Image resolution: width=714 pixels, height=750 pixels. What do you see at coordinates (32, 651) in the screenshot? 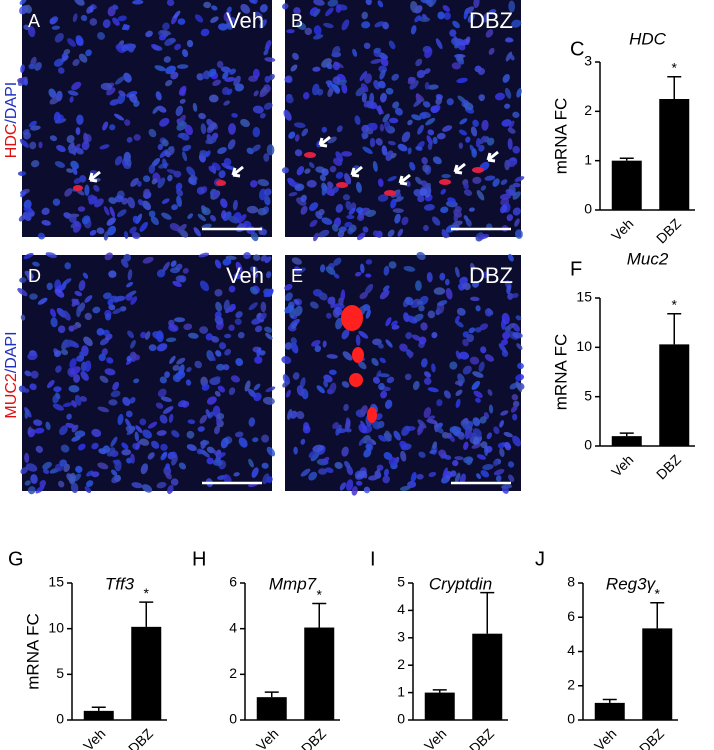
I see `y-axis-label: mRNA FC` at bounding box center [32, 651].